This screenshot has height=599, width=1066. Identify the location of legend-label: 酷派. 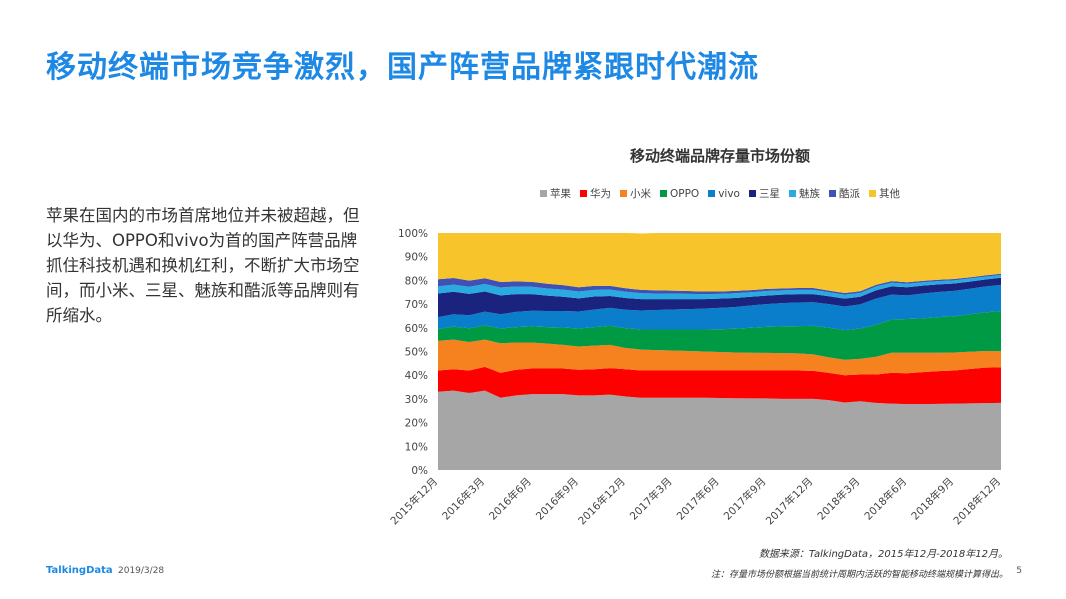
(849, 194).